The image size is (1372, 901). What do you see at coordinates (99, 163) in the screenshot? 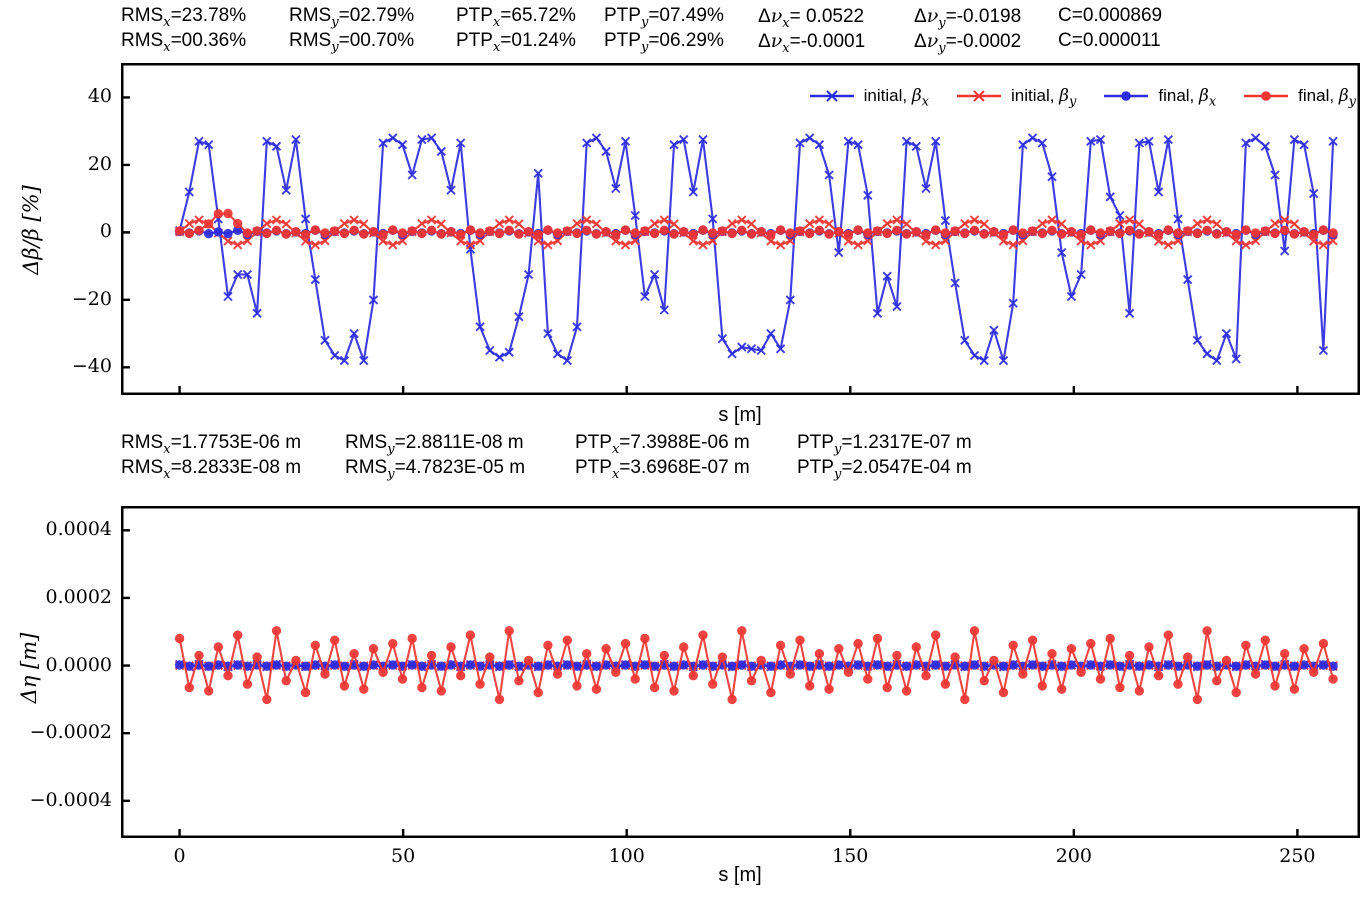
I see `y-tick-label: 20` at bounding box center [99, 163].